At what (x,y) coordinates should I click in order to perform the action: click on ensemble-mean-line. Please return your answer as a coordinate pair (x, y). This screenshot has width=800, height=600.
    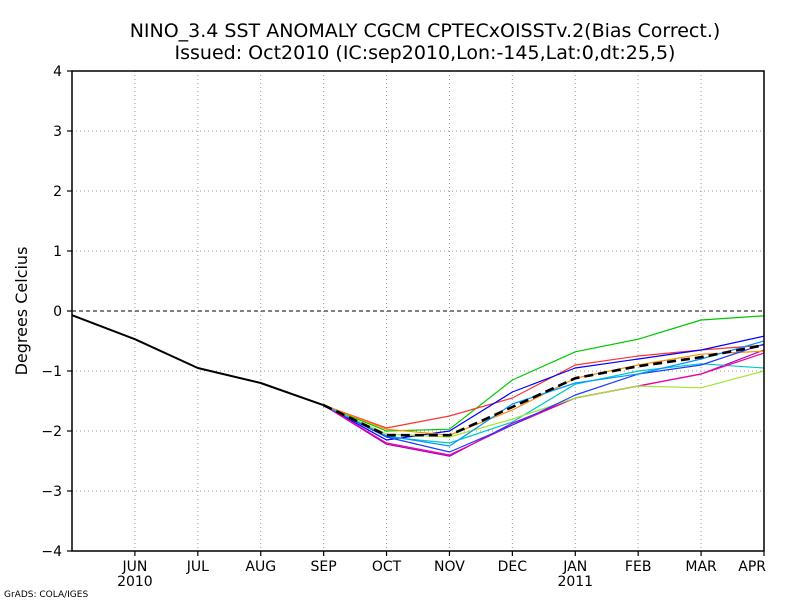
    Looking at the image, I should click on (544, 390).